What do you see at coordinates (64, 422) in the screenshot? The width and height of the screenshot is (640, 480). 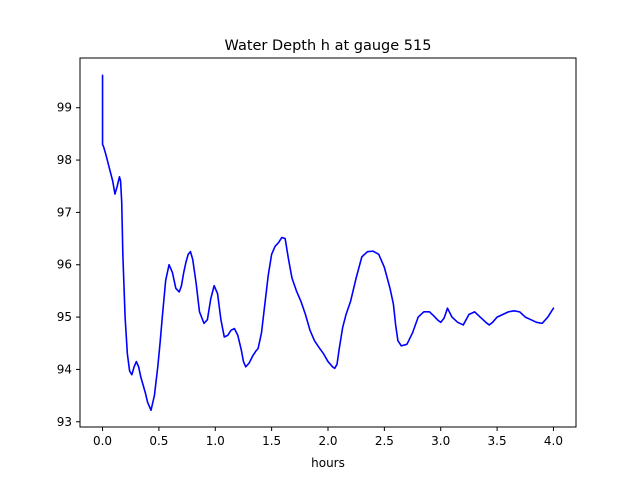 I see `y-tick-label: 93` at bounding box center [64, 422].